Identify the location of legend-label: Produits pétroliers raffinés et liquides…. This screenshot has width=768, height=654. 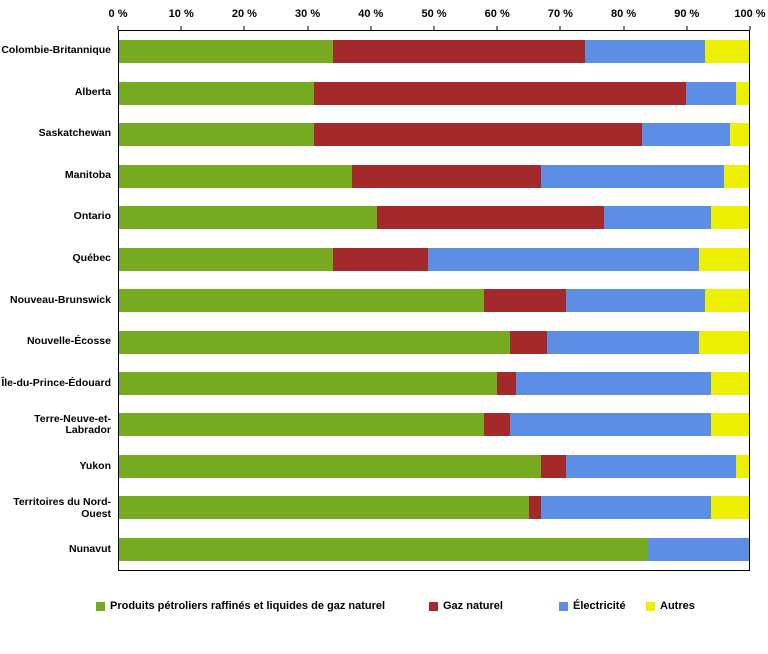
(248, 606).